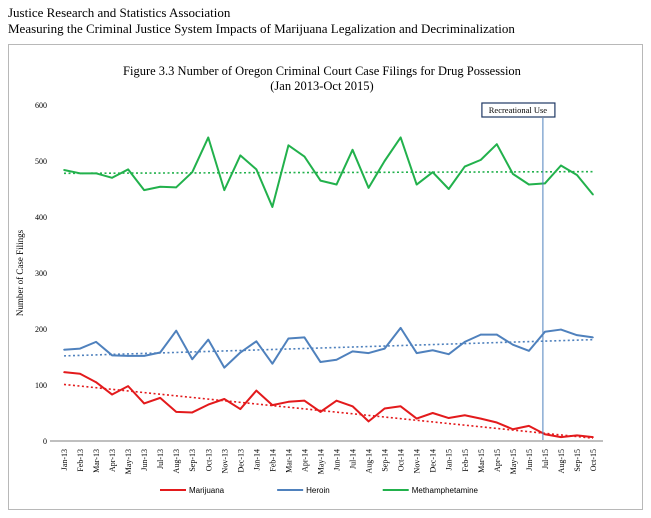 The width and height of the screenshot is (651, 518). I want to click on x-tick-label: Jun-14, so click(337, 460).